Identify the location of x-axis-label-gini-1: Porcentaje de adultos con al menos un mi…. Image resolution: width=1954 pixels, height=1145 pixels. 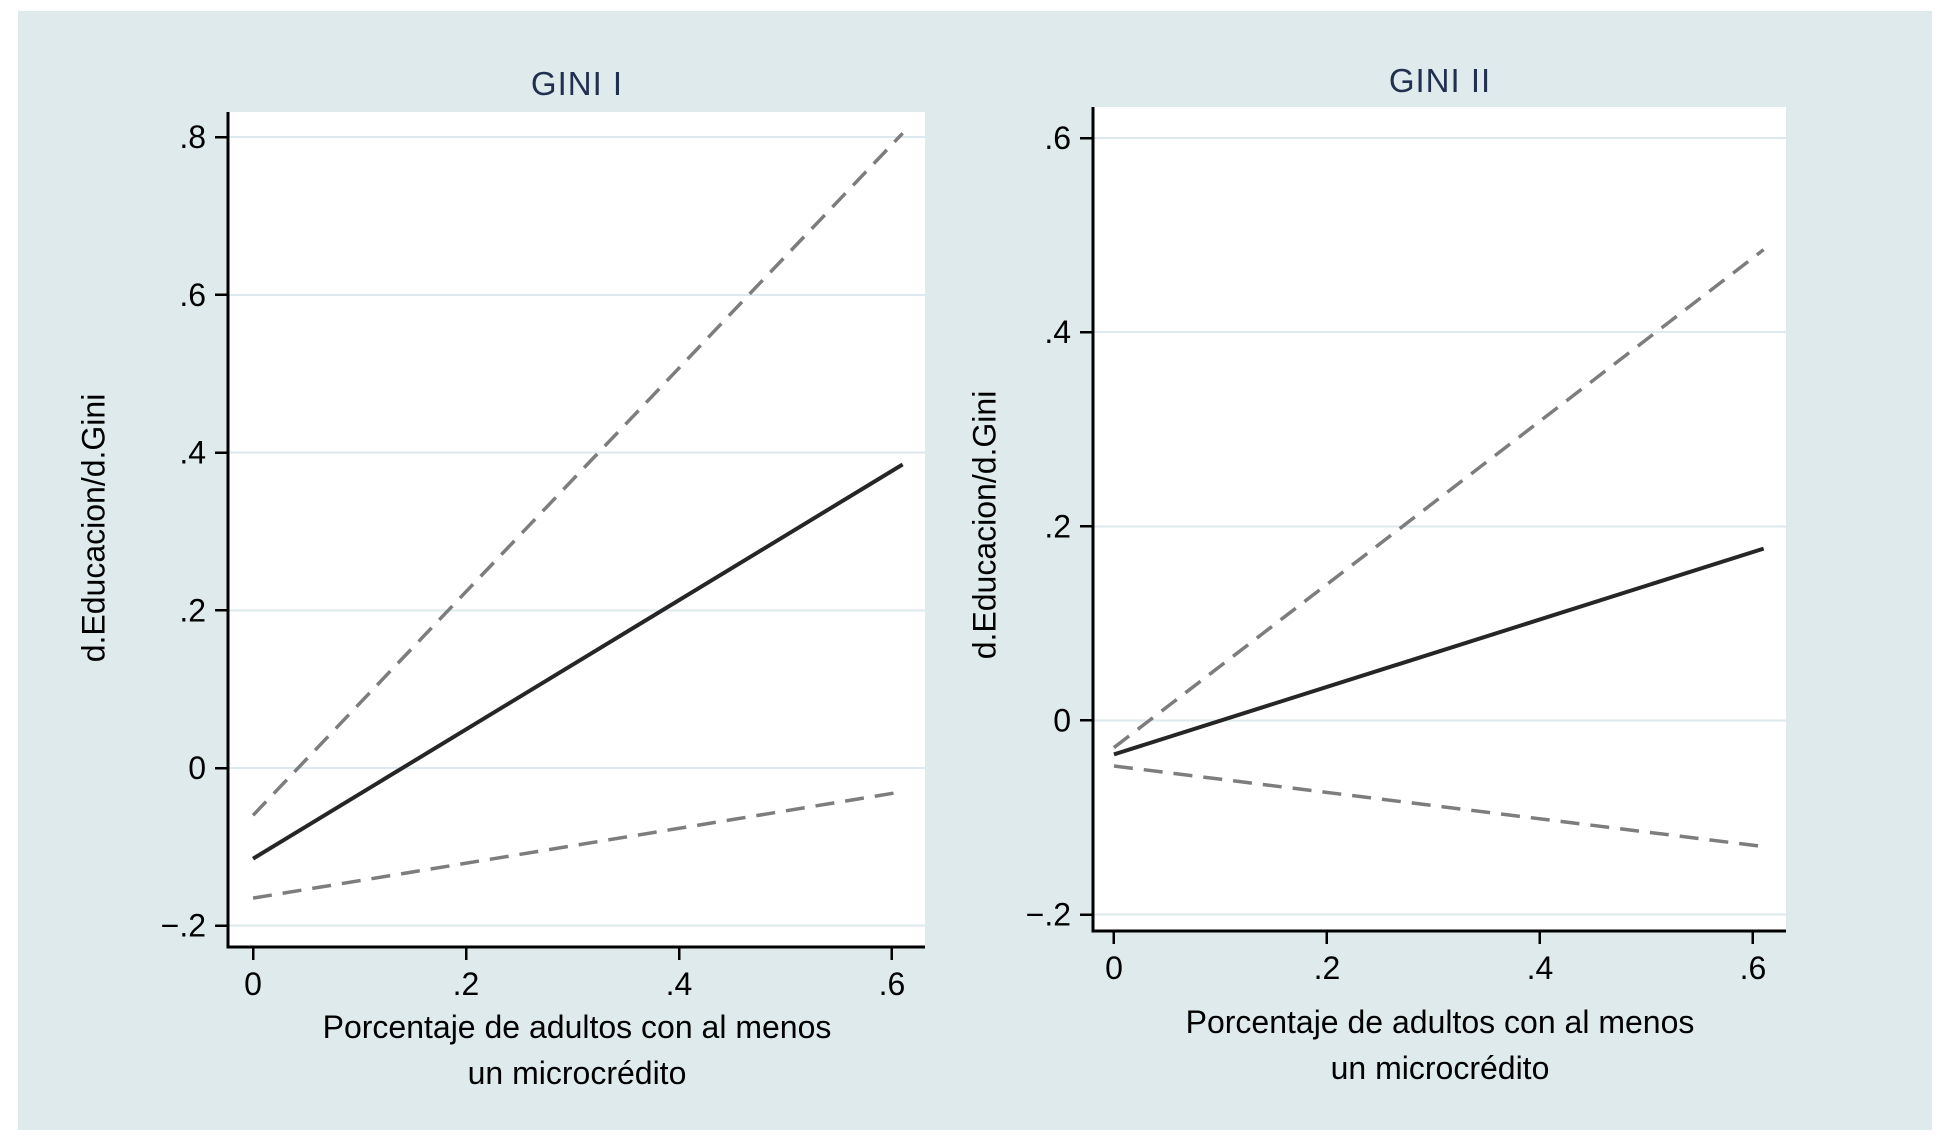
(577, 1050).